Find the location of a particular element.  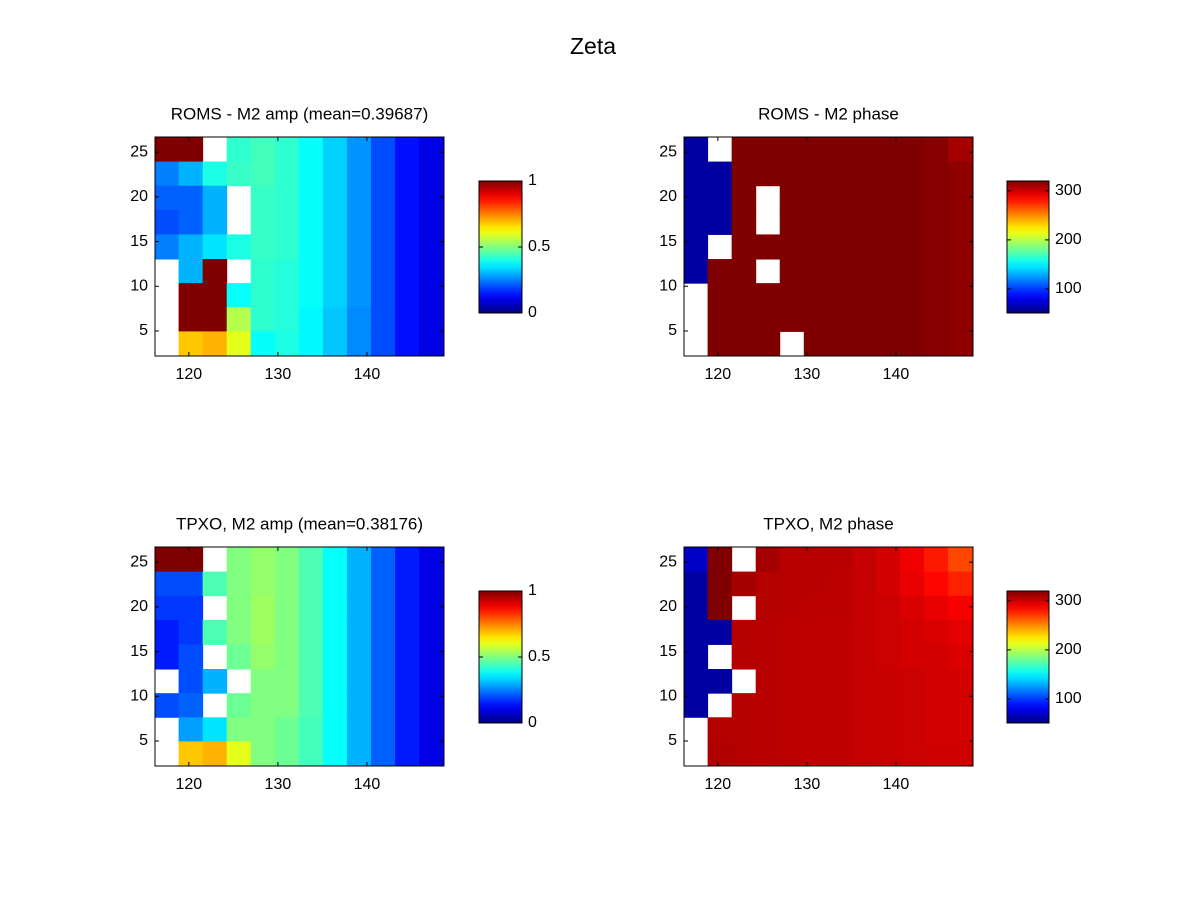

x-tick-label: 140 is located at coordinates (367, 784).